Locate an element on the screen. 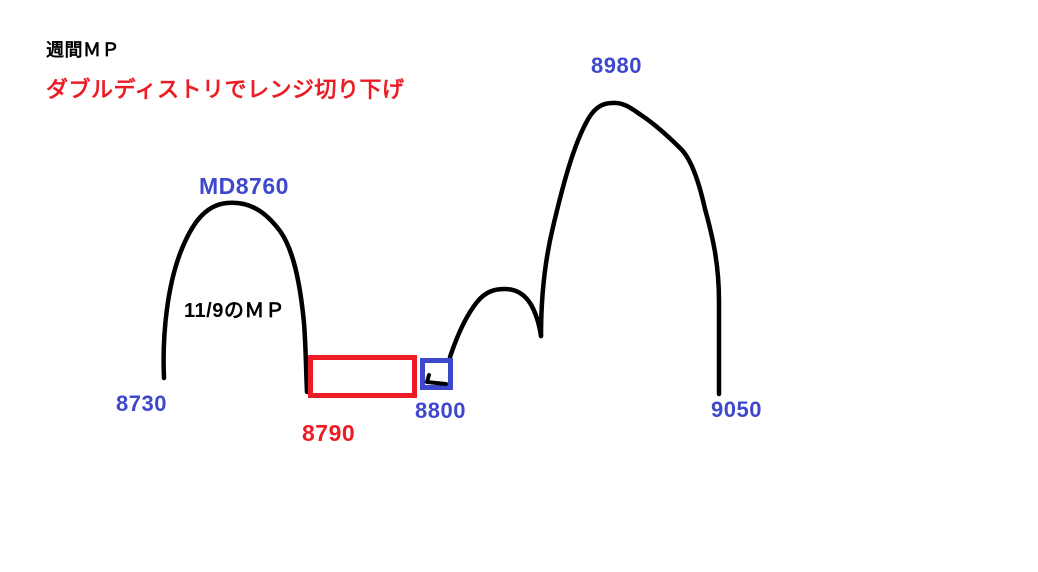 The image size is (1038, 572). price-label-8730: 8730 is located at coordinates (141, 403).